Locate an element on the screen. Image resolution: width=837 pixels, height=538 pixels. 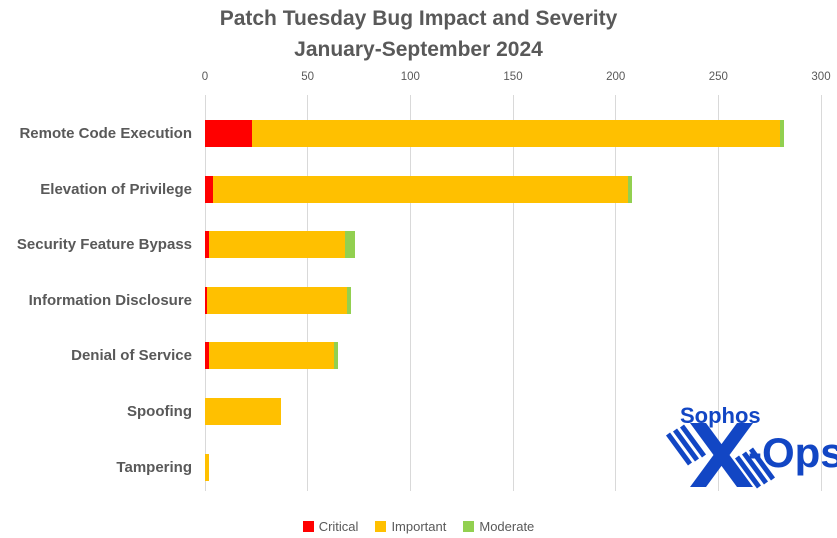
legend-label-important: Important is located at coordinates (419, 526).